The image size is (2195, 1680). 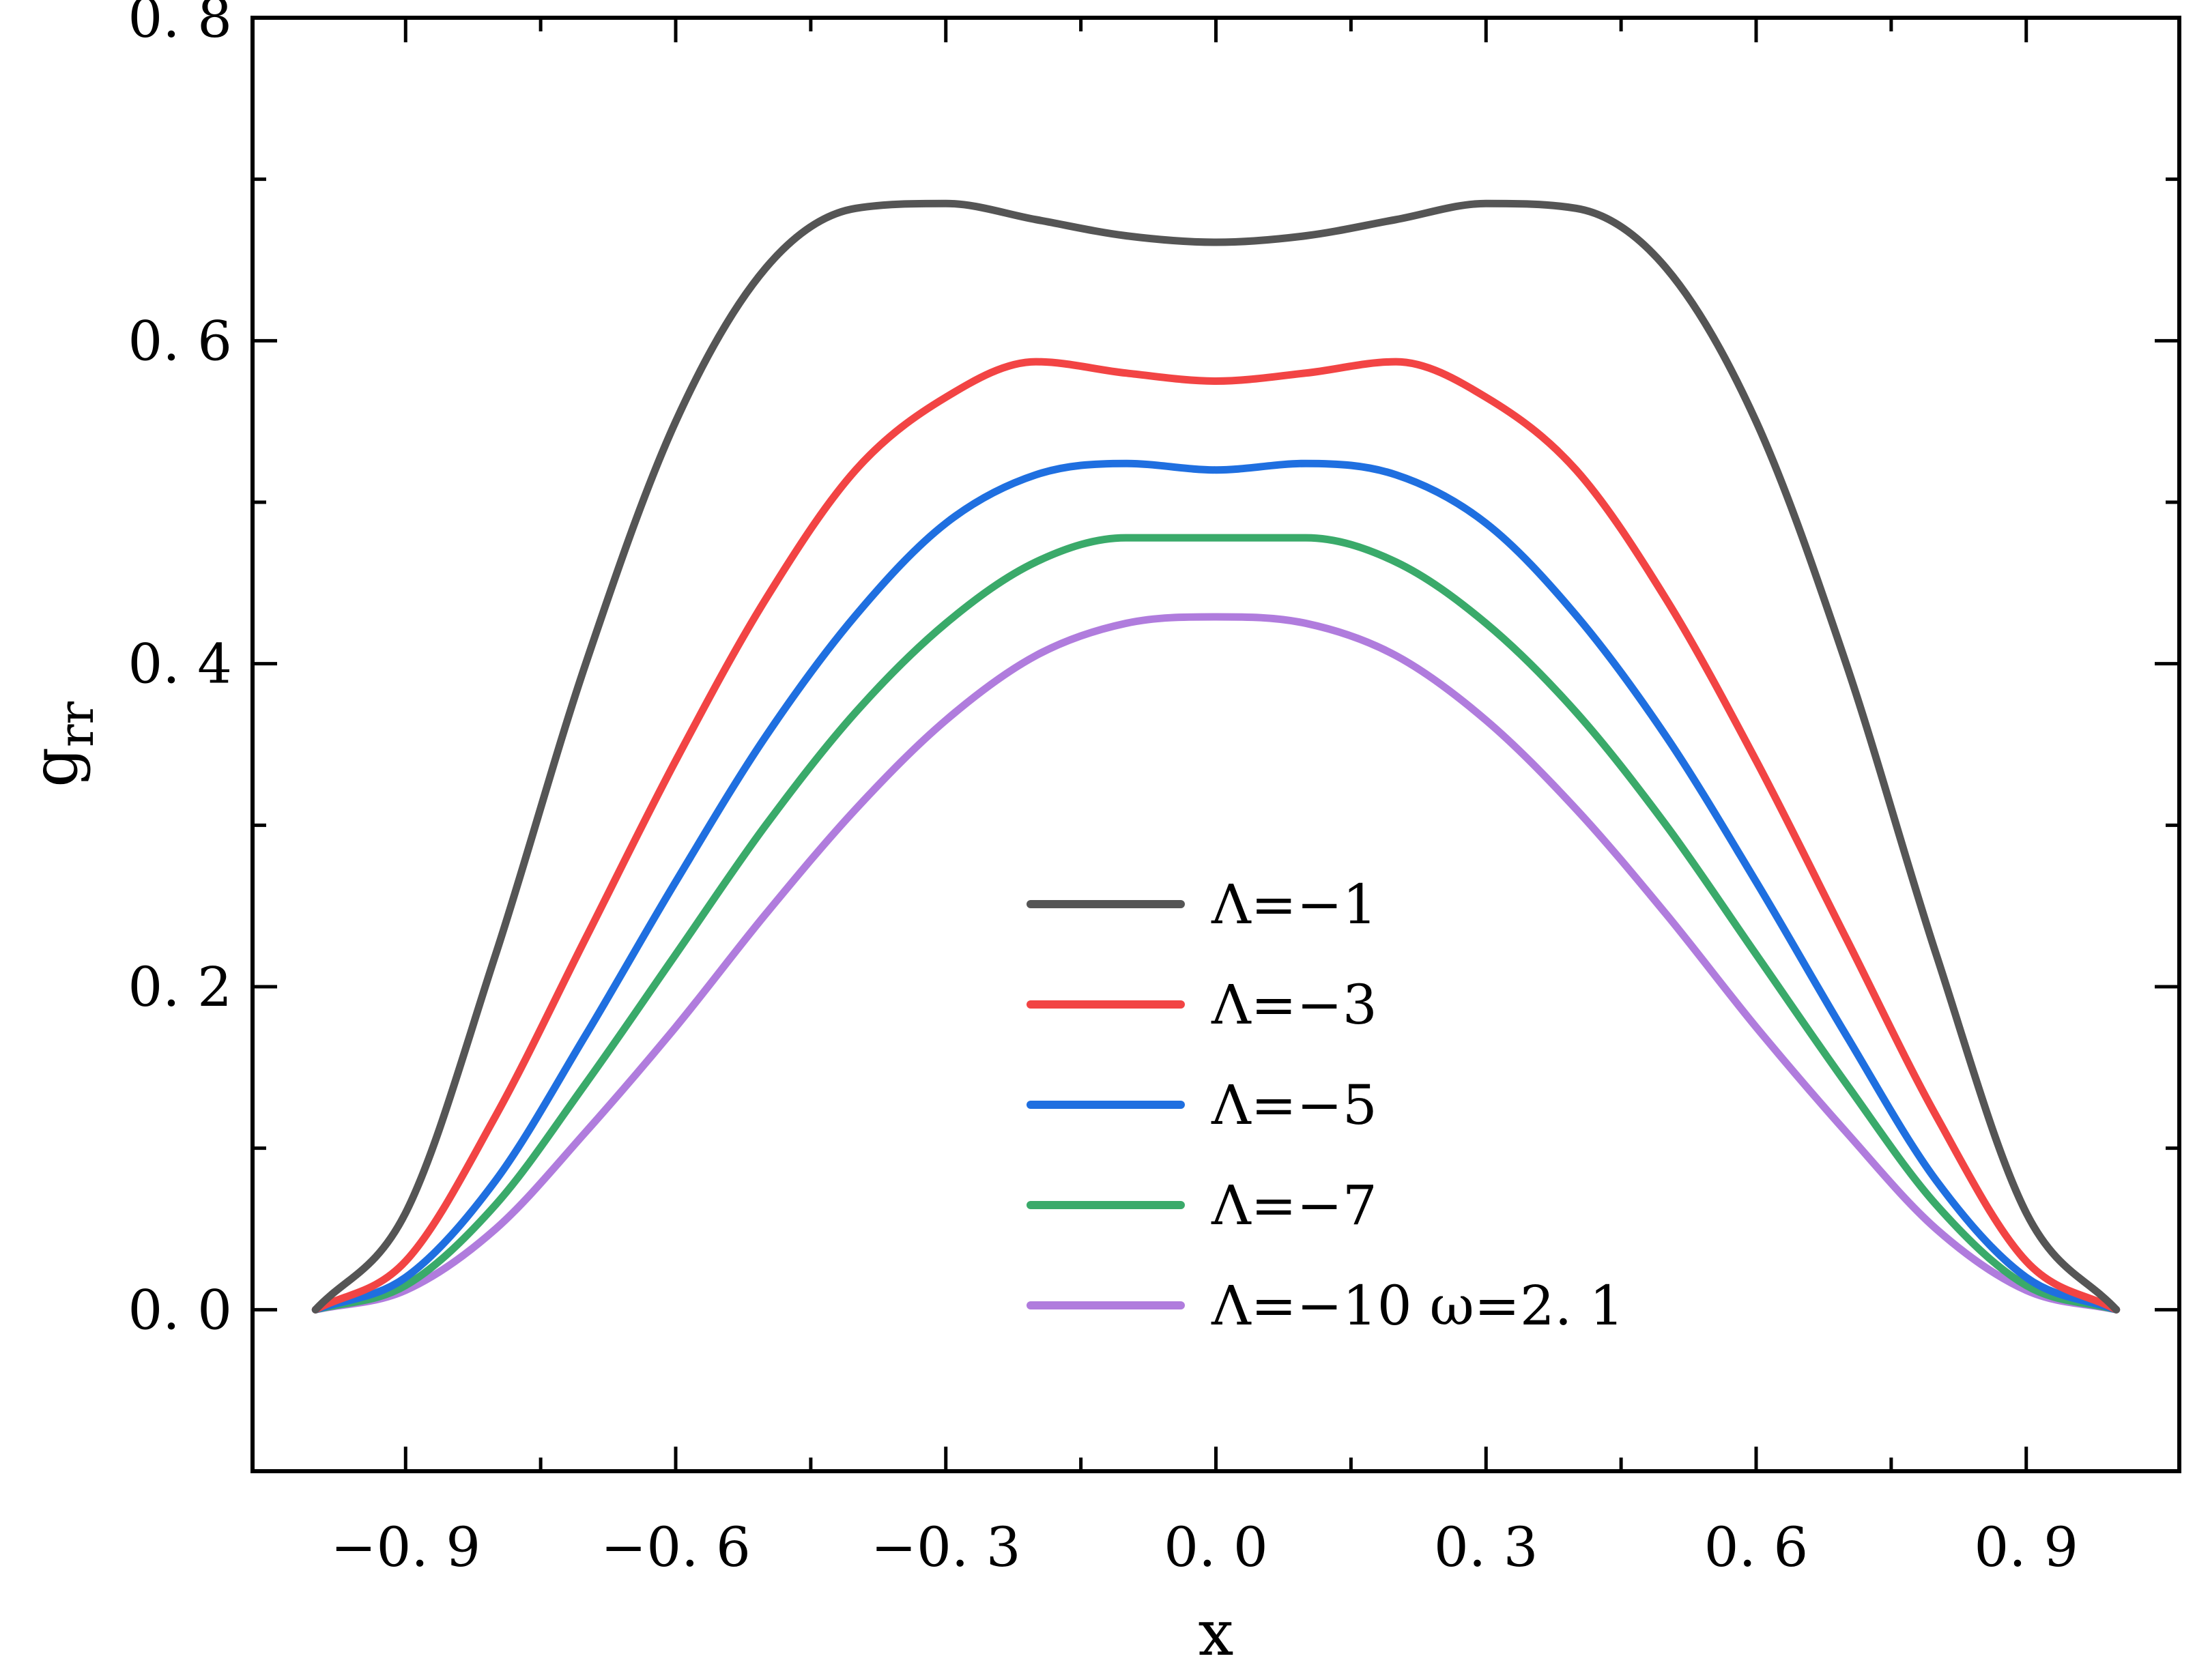 What do you see at coordinates (946, 1547) in the screenshot?
I see `x-tick-label: −0. 3` at bounding box center [946, 1547].